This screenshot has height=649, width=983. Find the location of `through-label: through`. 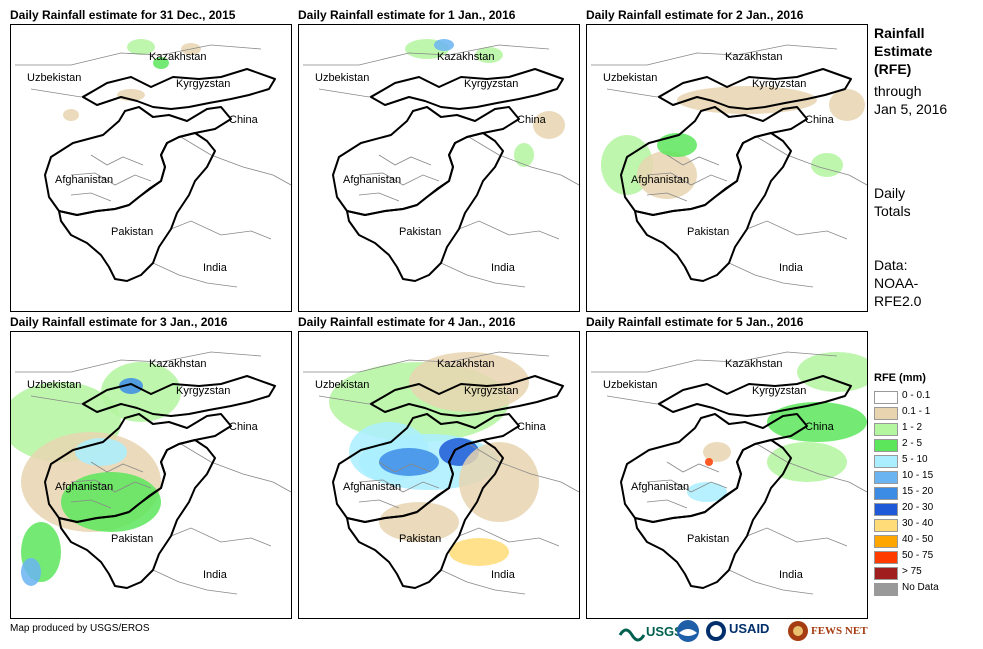

through-label: through is located at coordinates (898, 91).